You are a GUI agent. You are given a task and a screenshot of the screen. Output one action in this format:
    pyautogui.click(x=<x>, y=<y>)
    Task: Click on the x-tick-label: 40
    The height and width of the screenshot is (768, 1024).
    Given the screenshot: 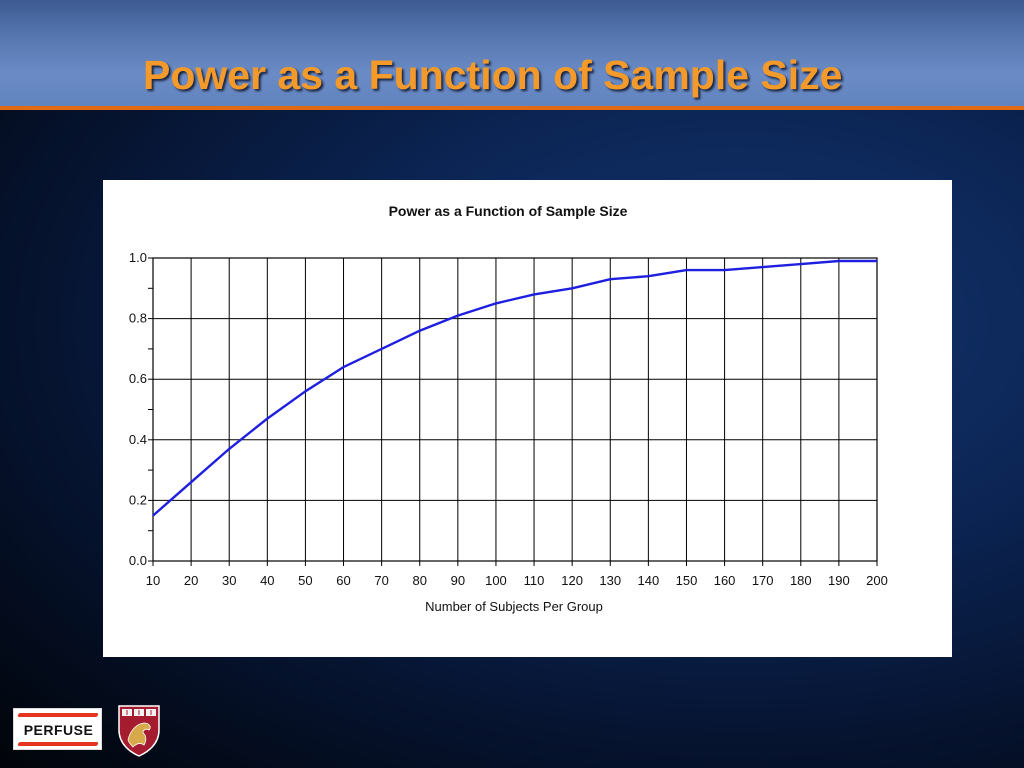 What is the action you would take?
    pyautogui.click(x=267, y=580)
    